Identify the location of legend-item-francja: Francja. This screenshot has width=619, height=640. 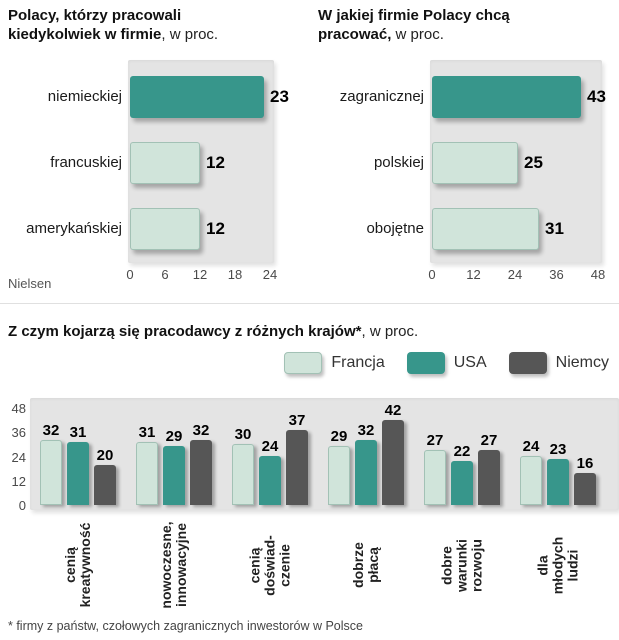
(334, 363).